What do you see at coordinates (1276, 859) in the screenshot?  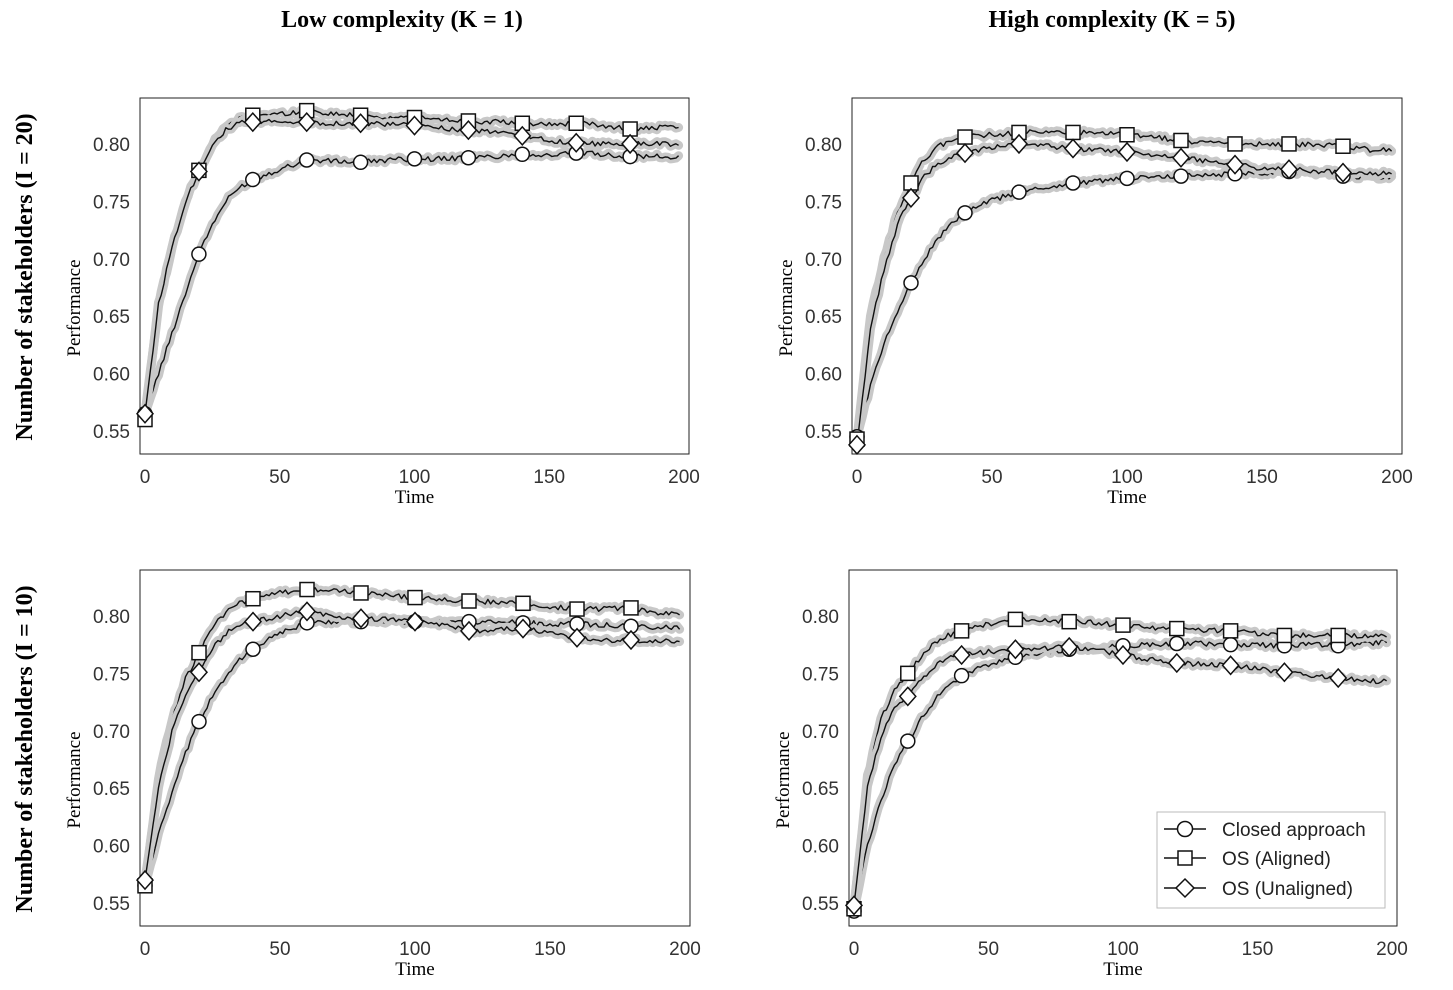 I see `legend-label: OS (Aligned)` at bounding box center [1276, 859].